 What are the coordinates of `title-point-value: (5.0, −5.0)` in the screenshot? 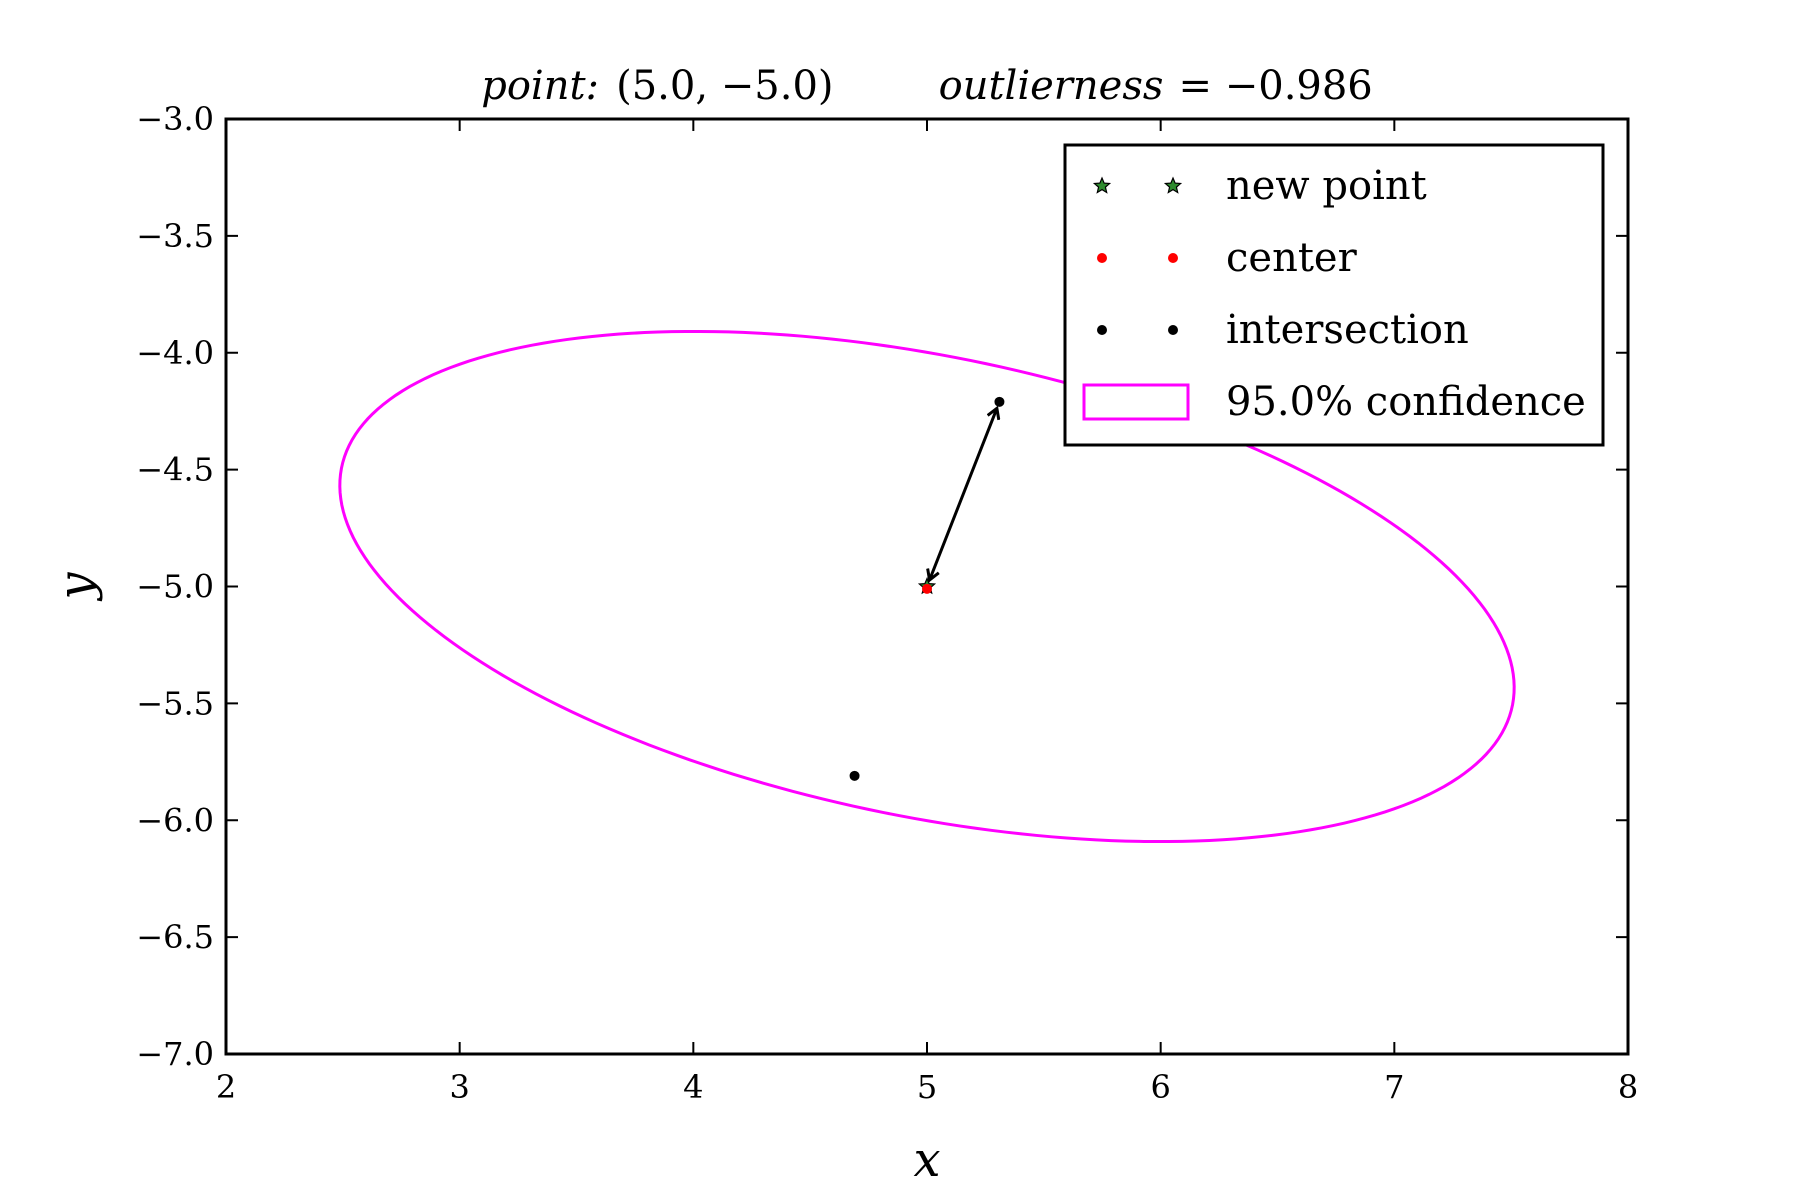 It's located at (724, 86).